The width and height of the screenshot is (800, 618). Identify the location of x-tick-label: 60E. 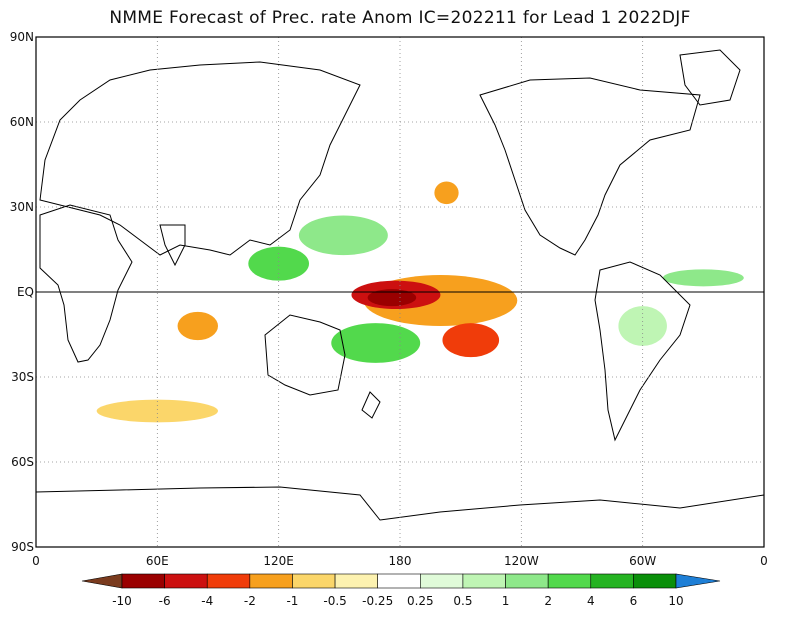
(157, 561).